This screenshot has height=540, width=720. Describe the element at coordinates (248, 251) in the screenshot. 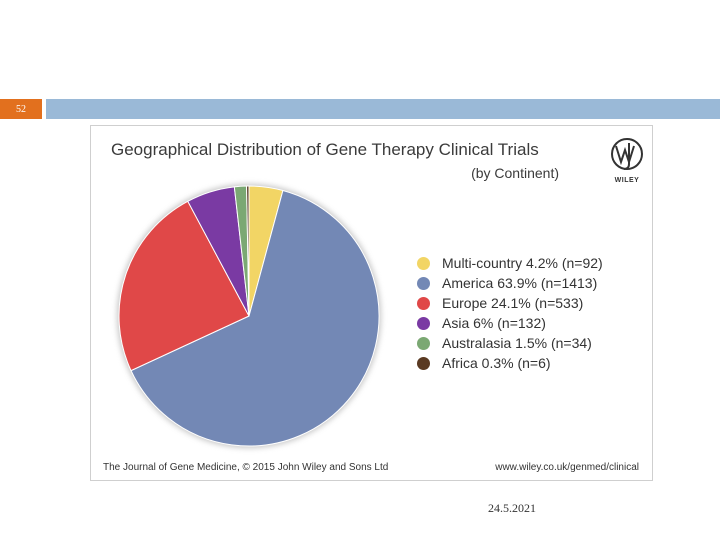

I see `pie-slice-africa` at that location.